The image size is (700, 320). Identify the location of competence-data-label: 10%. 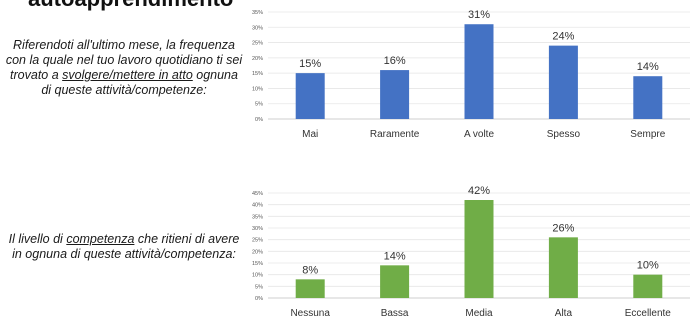
(648, 266).